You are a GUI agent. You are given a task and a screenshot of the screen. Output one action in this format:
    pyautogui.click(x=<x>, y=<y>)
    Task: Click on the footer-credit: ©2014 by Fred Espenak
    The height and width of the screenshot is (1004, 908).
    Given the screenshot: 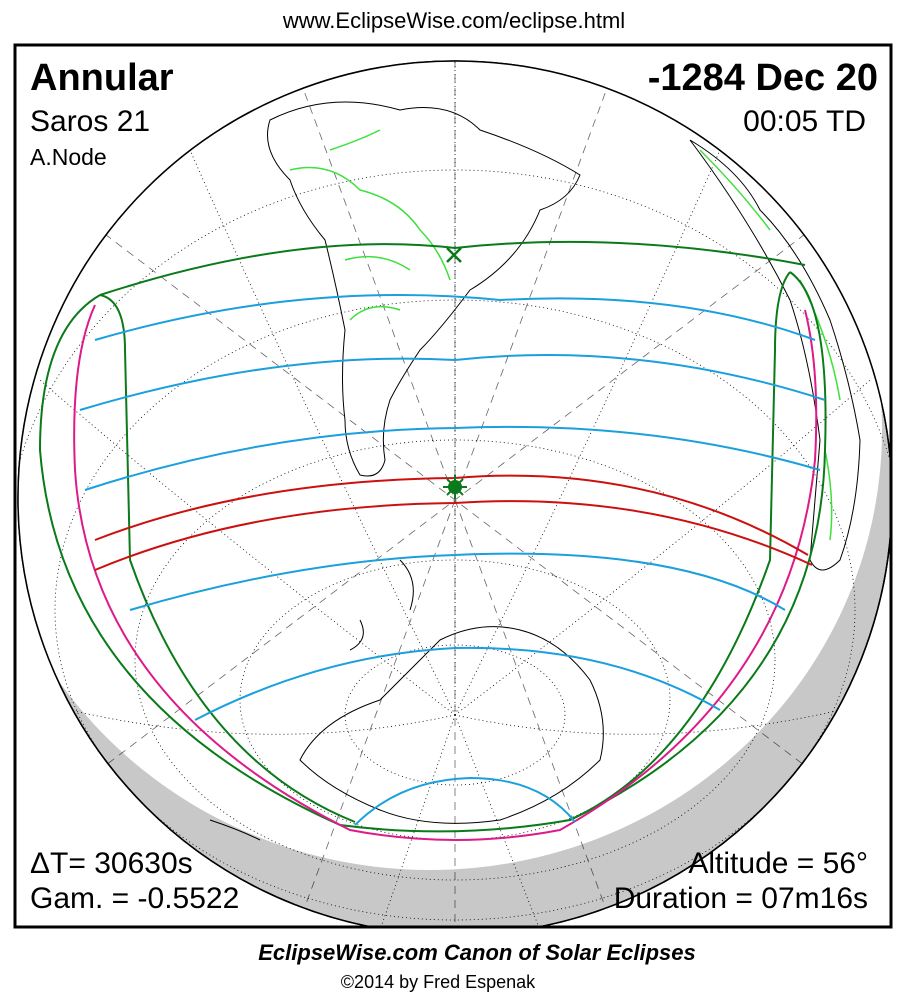 What is the action you would take?
    pyautogui.click(x=438, y=982)
    